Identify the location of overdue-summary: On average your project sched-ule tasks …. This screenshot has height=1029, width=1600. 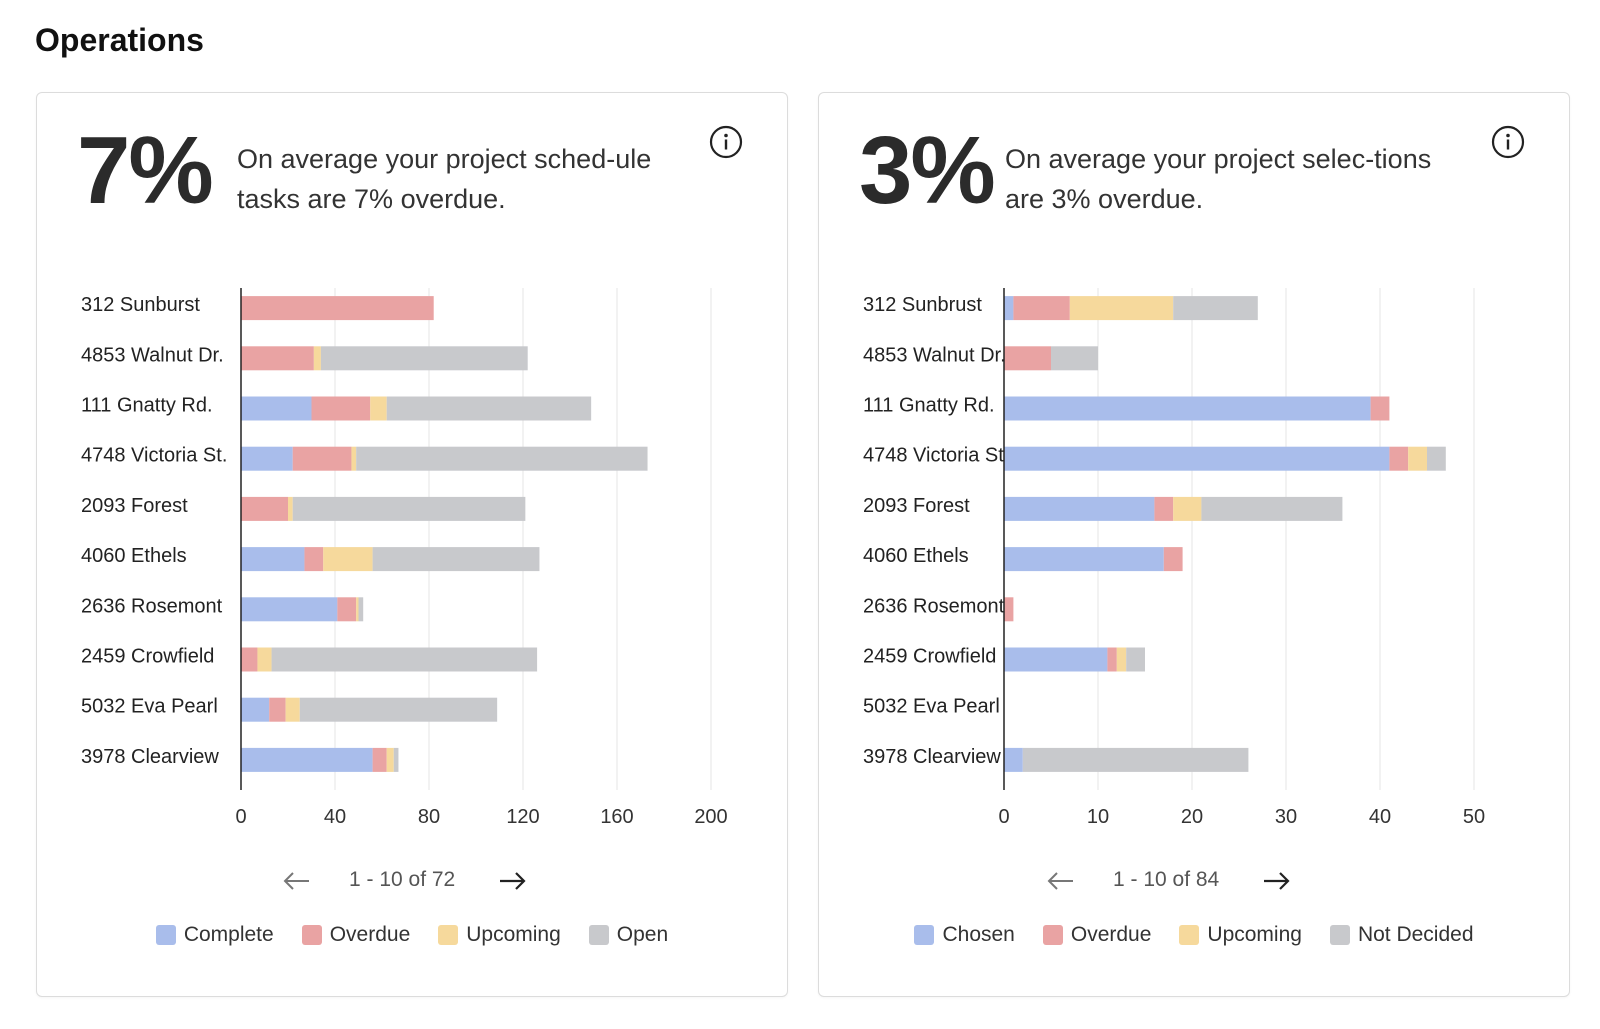
(444, 179).